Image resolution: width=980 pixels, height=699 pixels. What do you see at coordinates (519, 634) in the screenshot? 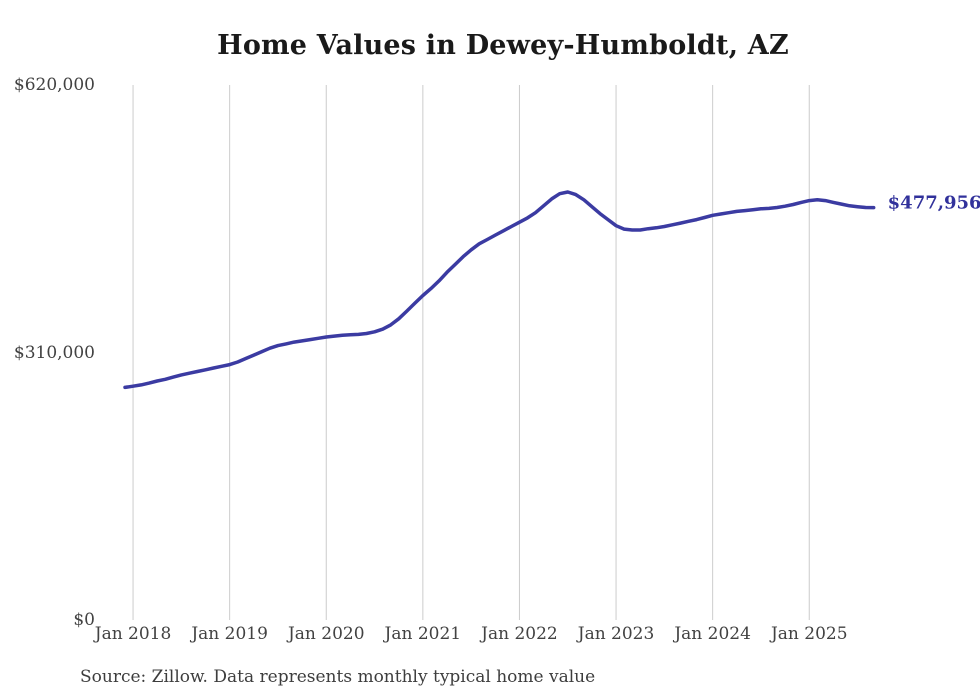
I see `x-axis-tick-label: Jan 2022` at bounding box center [519, 634].